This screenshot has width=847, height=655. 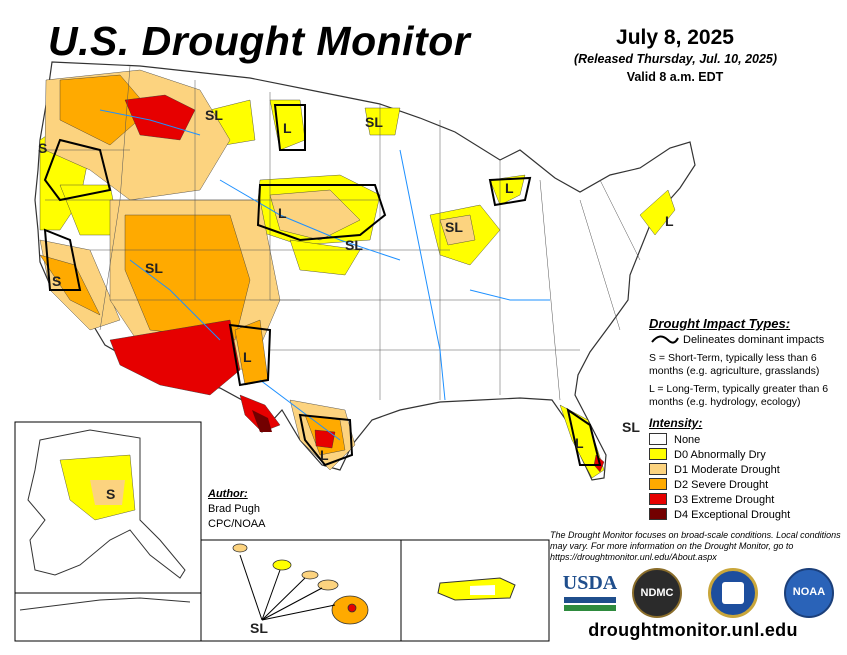 I want to click on hawaii-inset-frame, so click(x=301, y=590).